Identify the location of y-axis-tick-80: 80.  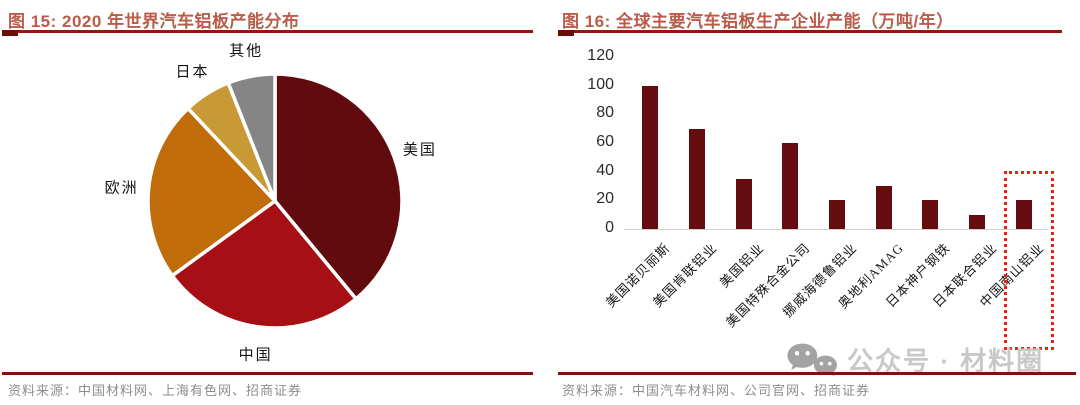
(605, 113).